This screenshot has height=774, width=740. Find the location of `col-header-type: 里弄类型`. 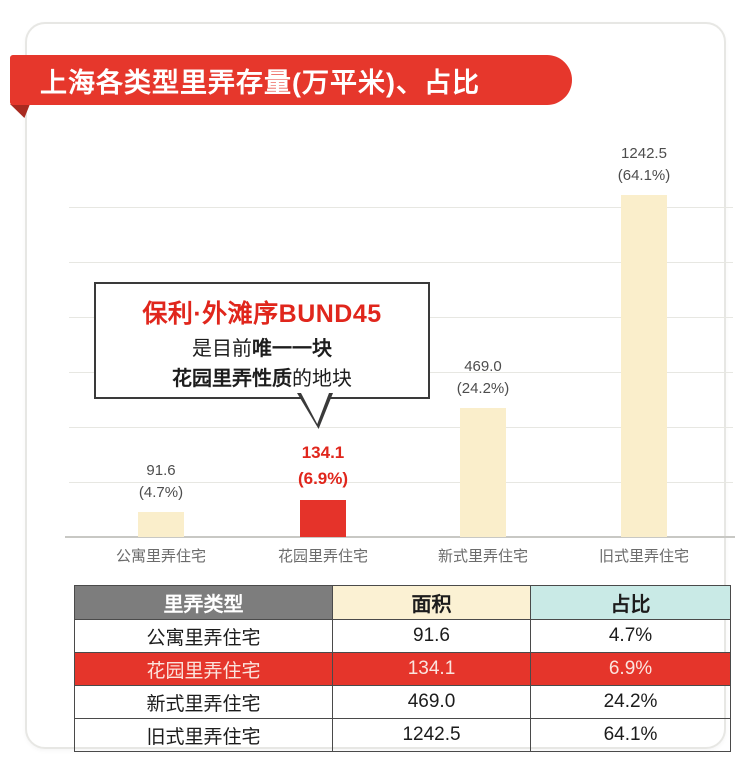

col-header-type: 里弄类型 is located at coordinates (203, 602).